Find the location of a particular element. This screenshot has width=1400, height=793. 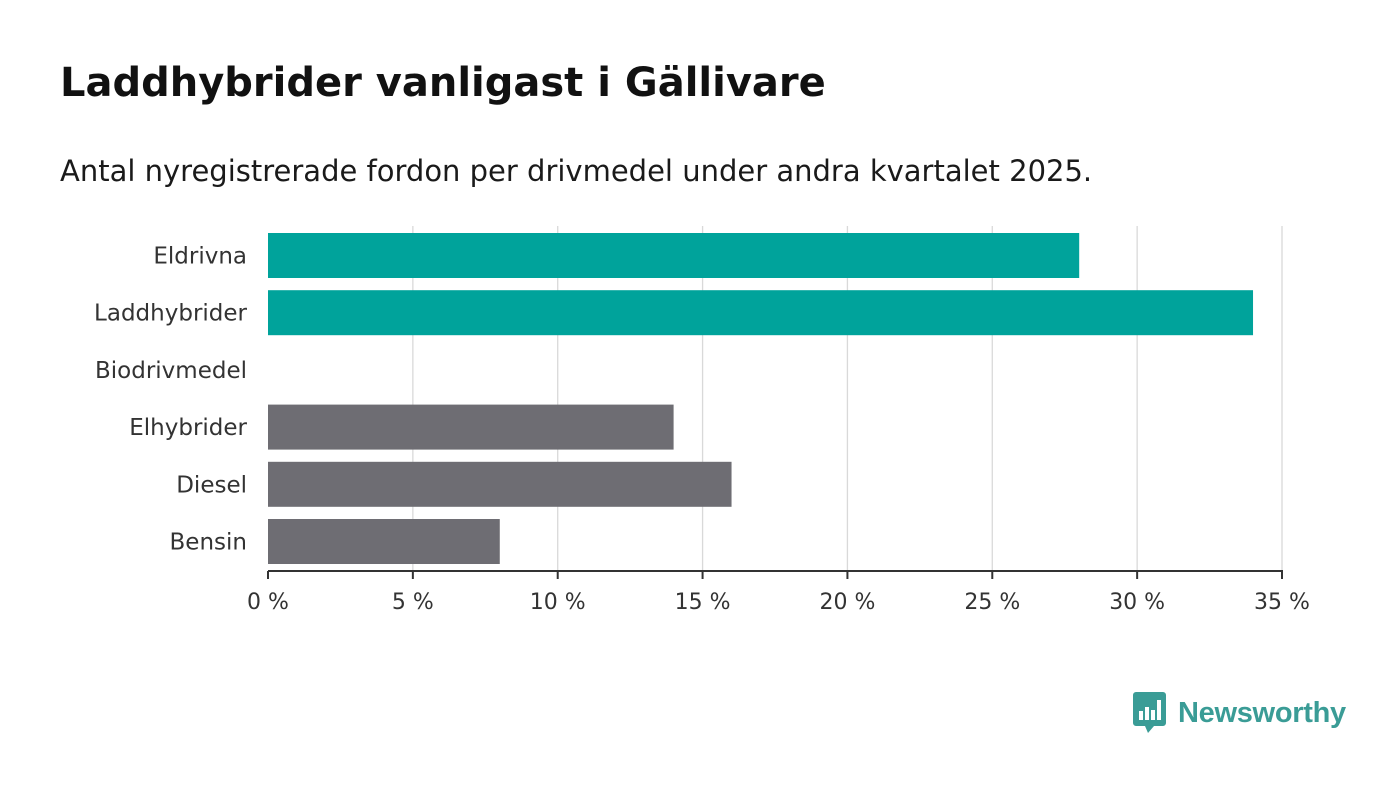

category-label: Elhybrider is located at coordinates (188, 428).